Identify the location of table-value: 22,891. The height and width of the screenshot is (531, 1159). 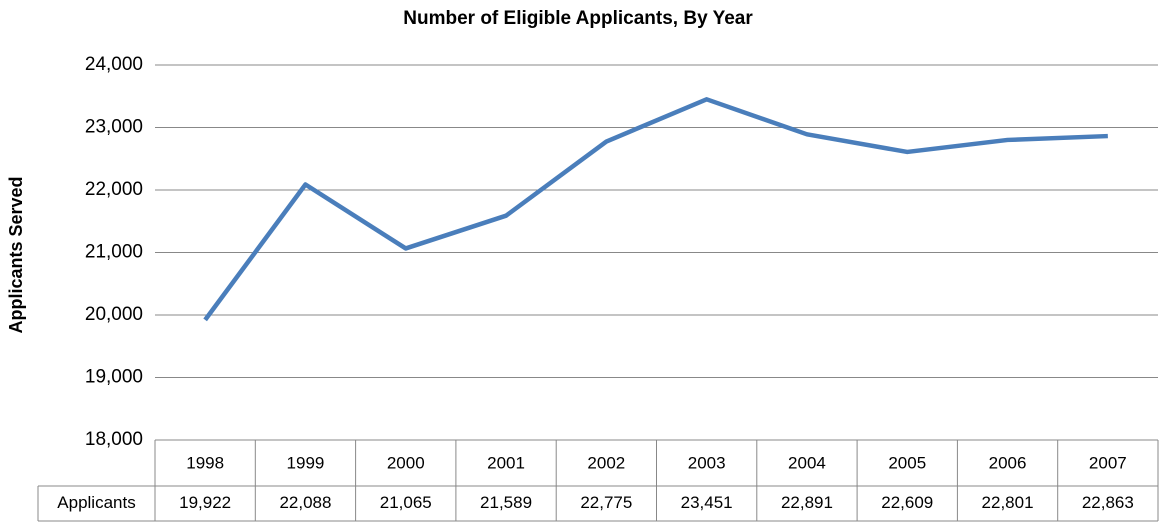
(807, 502).